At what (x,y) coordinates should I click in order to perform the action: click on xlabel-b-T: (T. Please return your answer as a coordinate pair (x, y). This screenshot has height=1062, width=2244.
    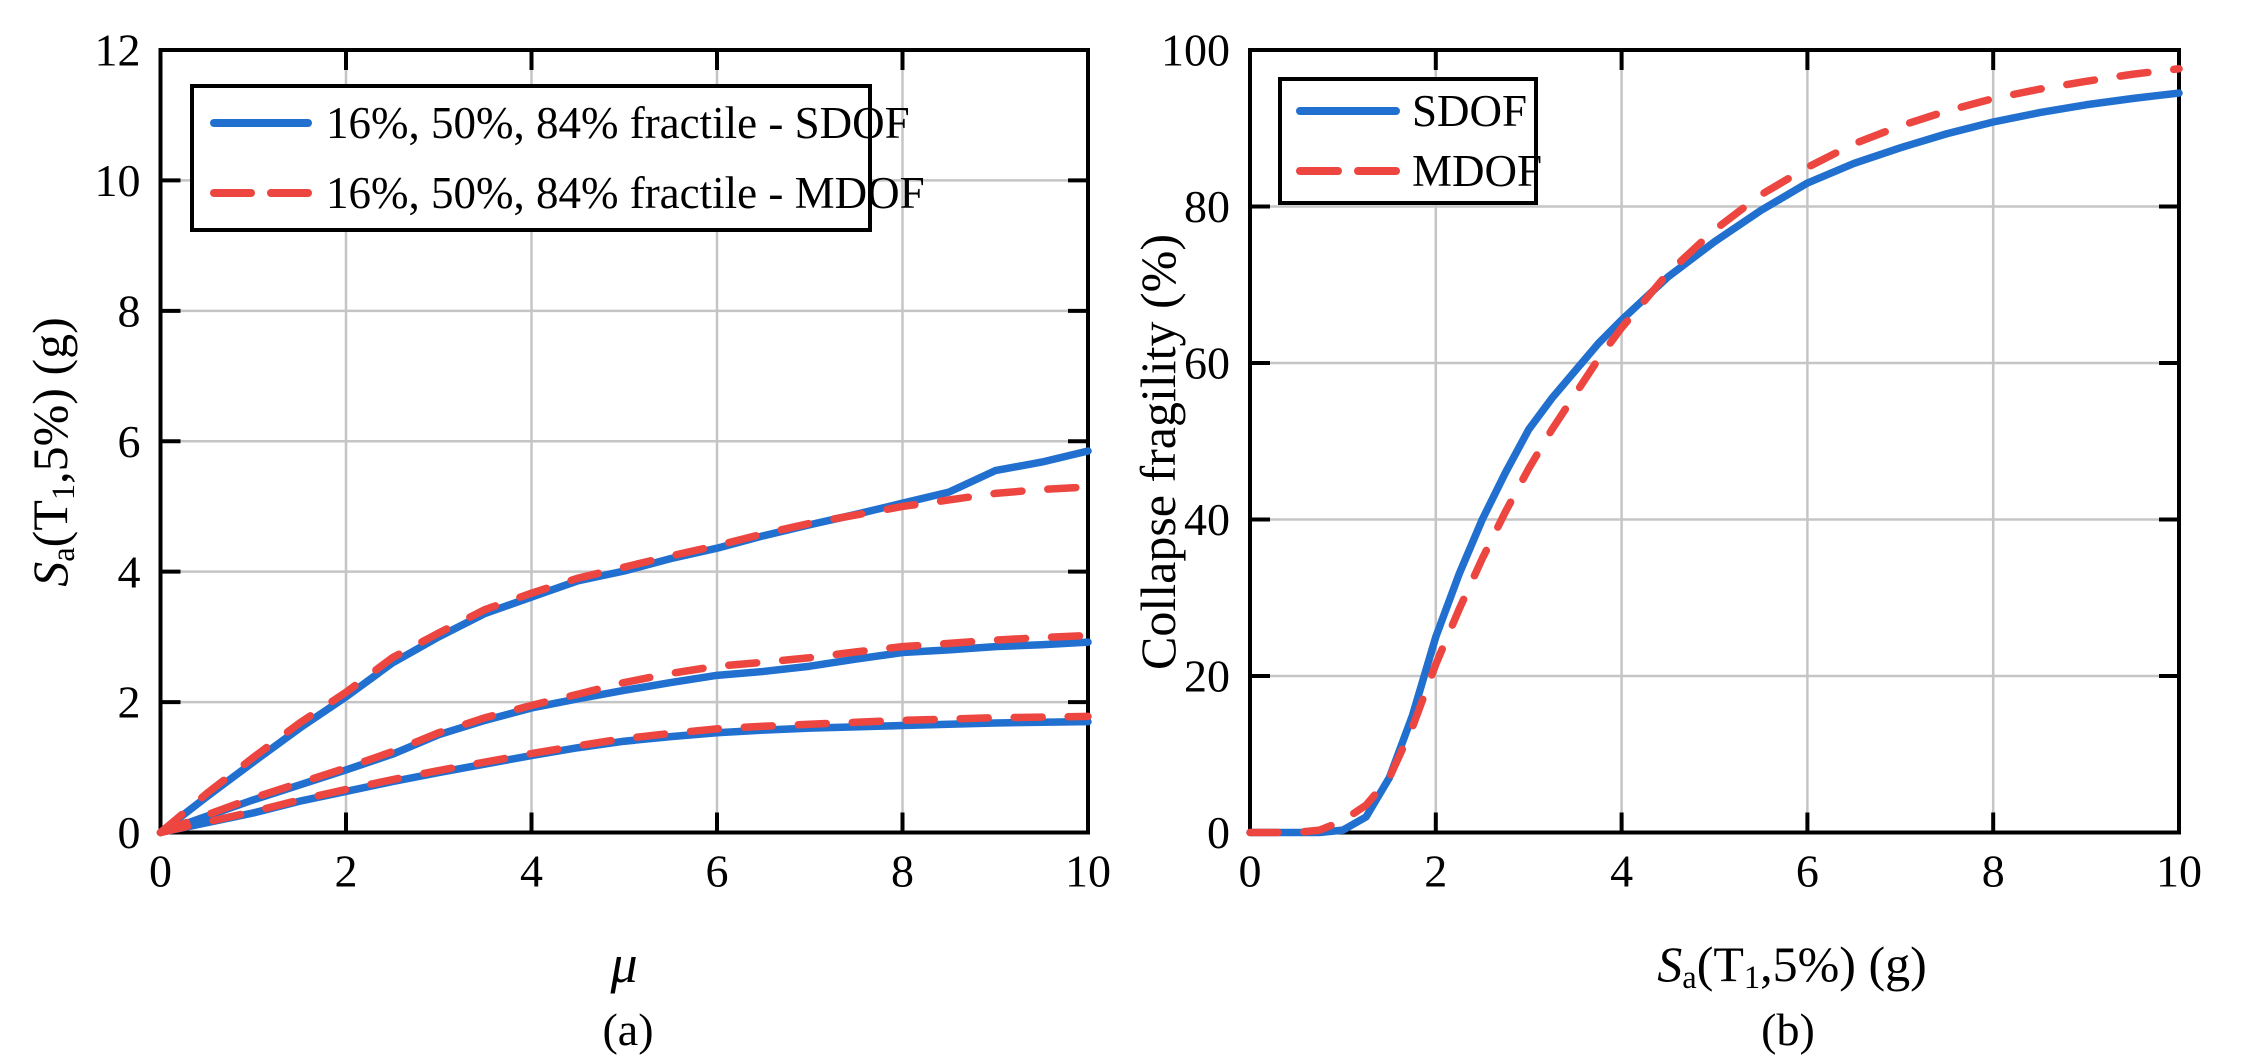
    Looking at the image, I should click on (1720, 964).